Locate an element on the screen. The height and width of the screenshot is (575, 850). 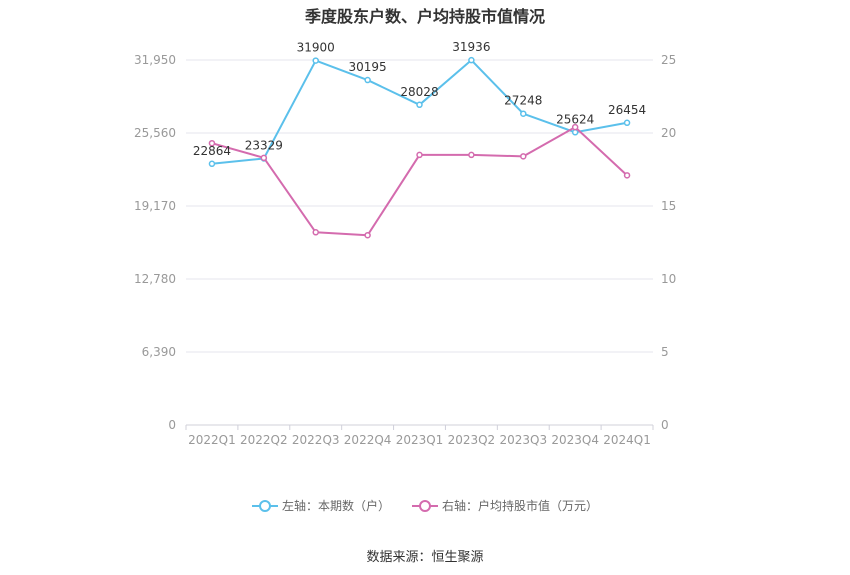
left-tick-label: 31,950 is located at coordinates (155, 60).